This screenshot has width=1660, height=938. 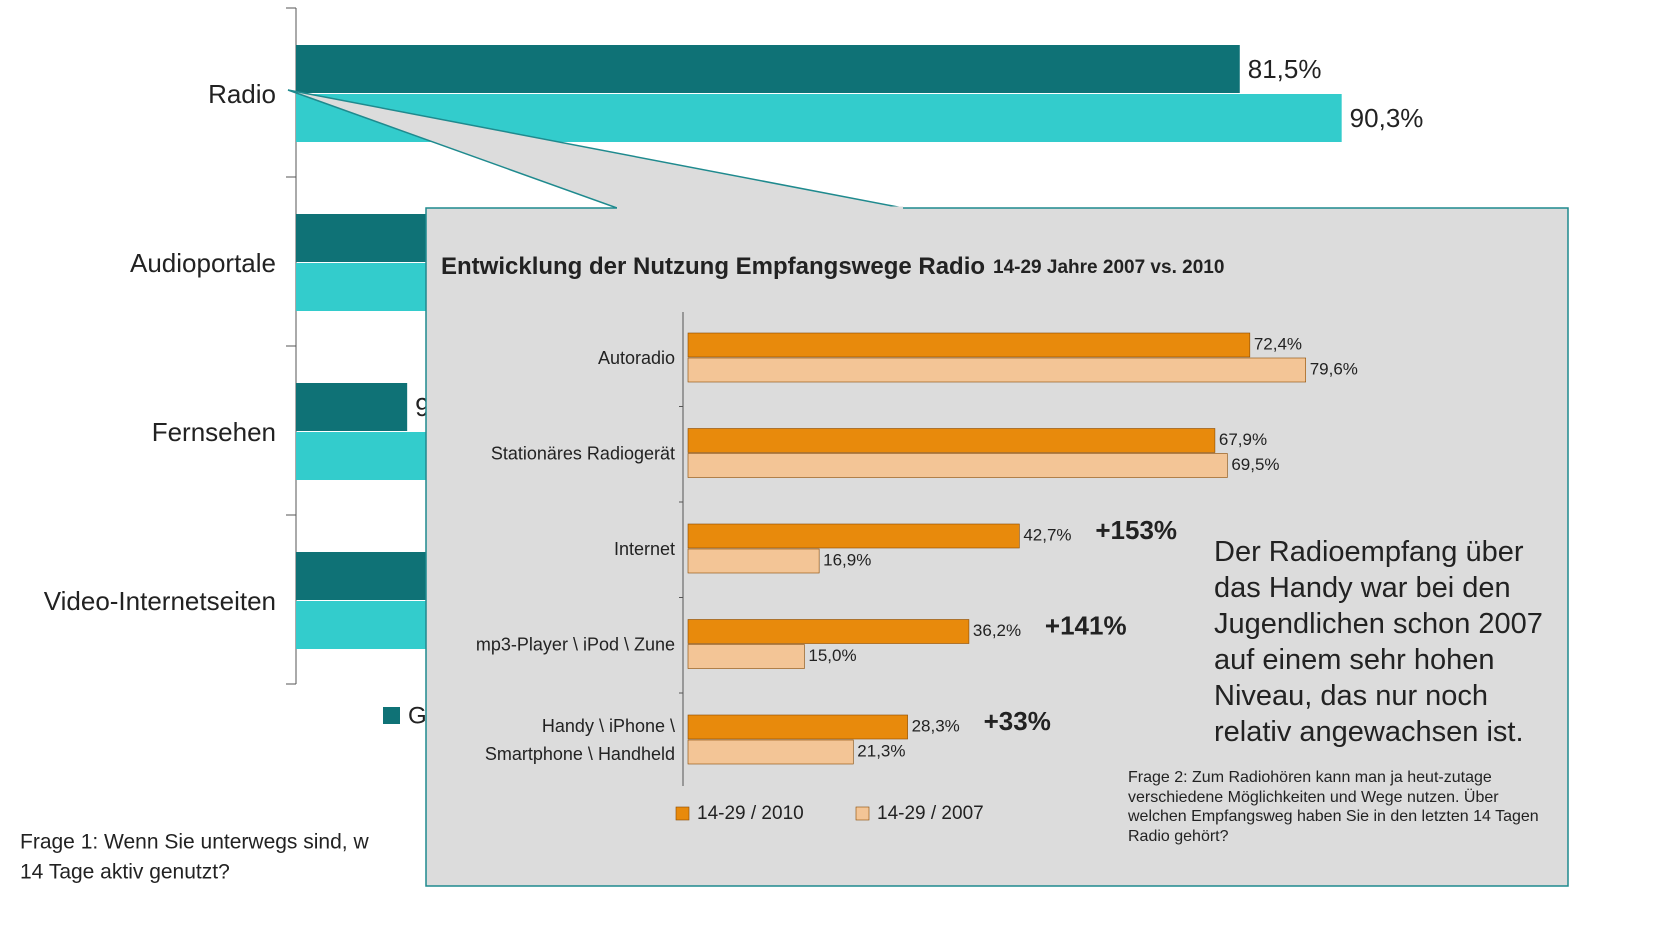 What do you see at coordinates (644, 549) in the screenshot?
I see `category-label: Internet` at bounding box center [644, 549].